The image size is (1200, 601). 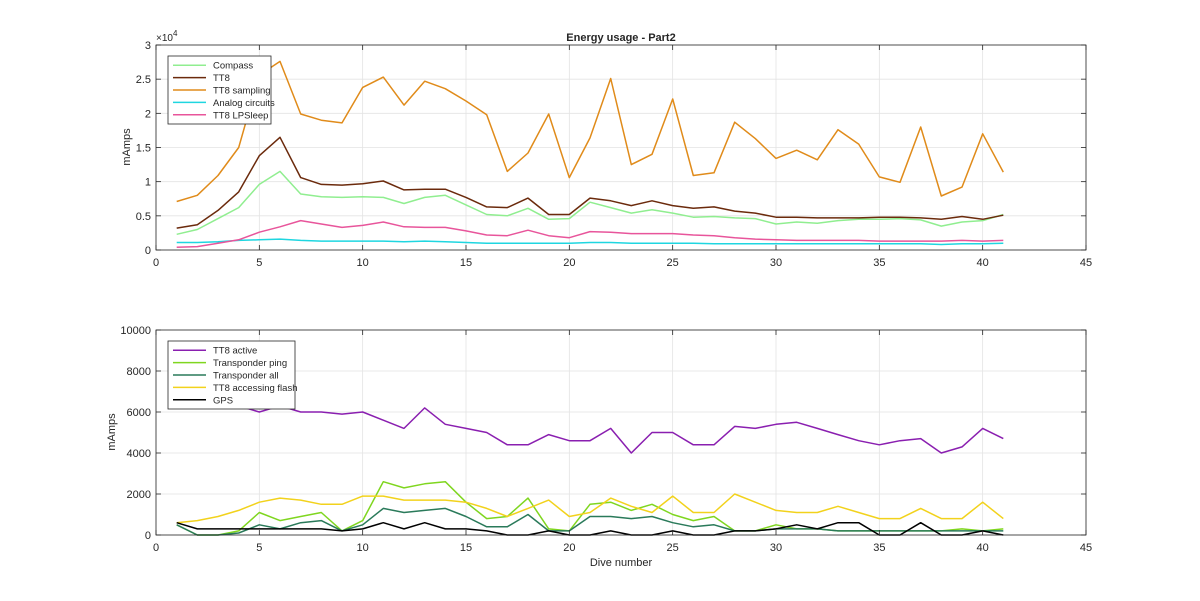 I want to click on legend-entry-label: Transponder all, so click(x=246, y=376).